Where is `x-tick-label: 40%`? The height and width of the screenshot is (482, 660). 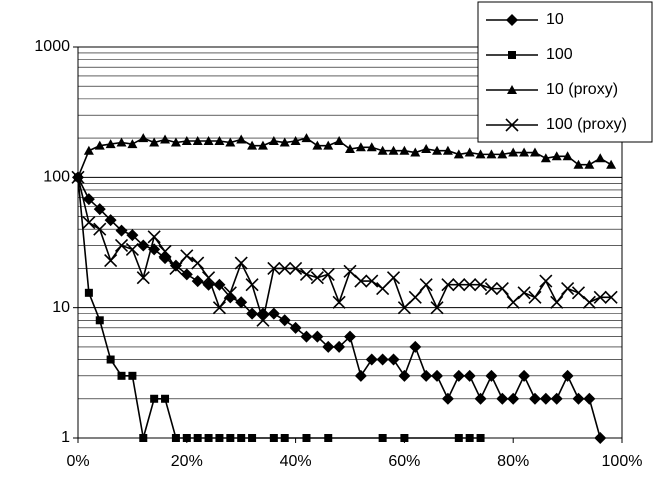 x-tick-label: 40% is located at coordinates (296, 461).